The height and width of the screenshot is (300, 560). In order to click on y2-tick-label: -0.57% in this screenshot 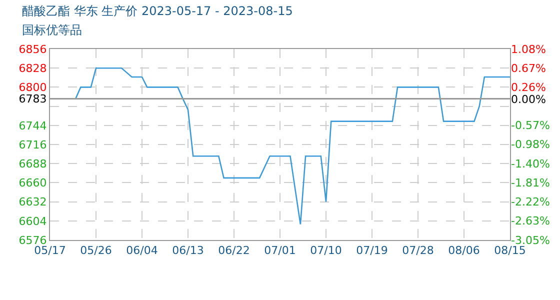, I will do `click(530, 125)`.